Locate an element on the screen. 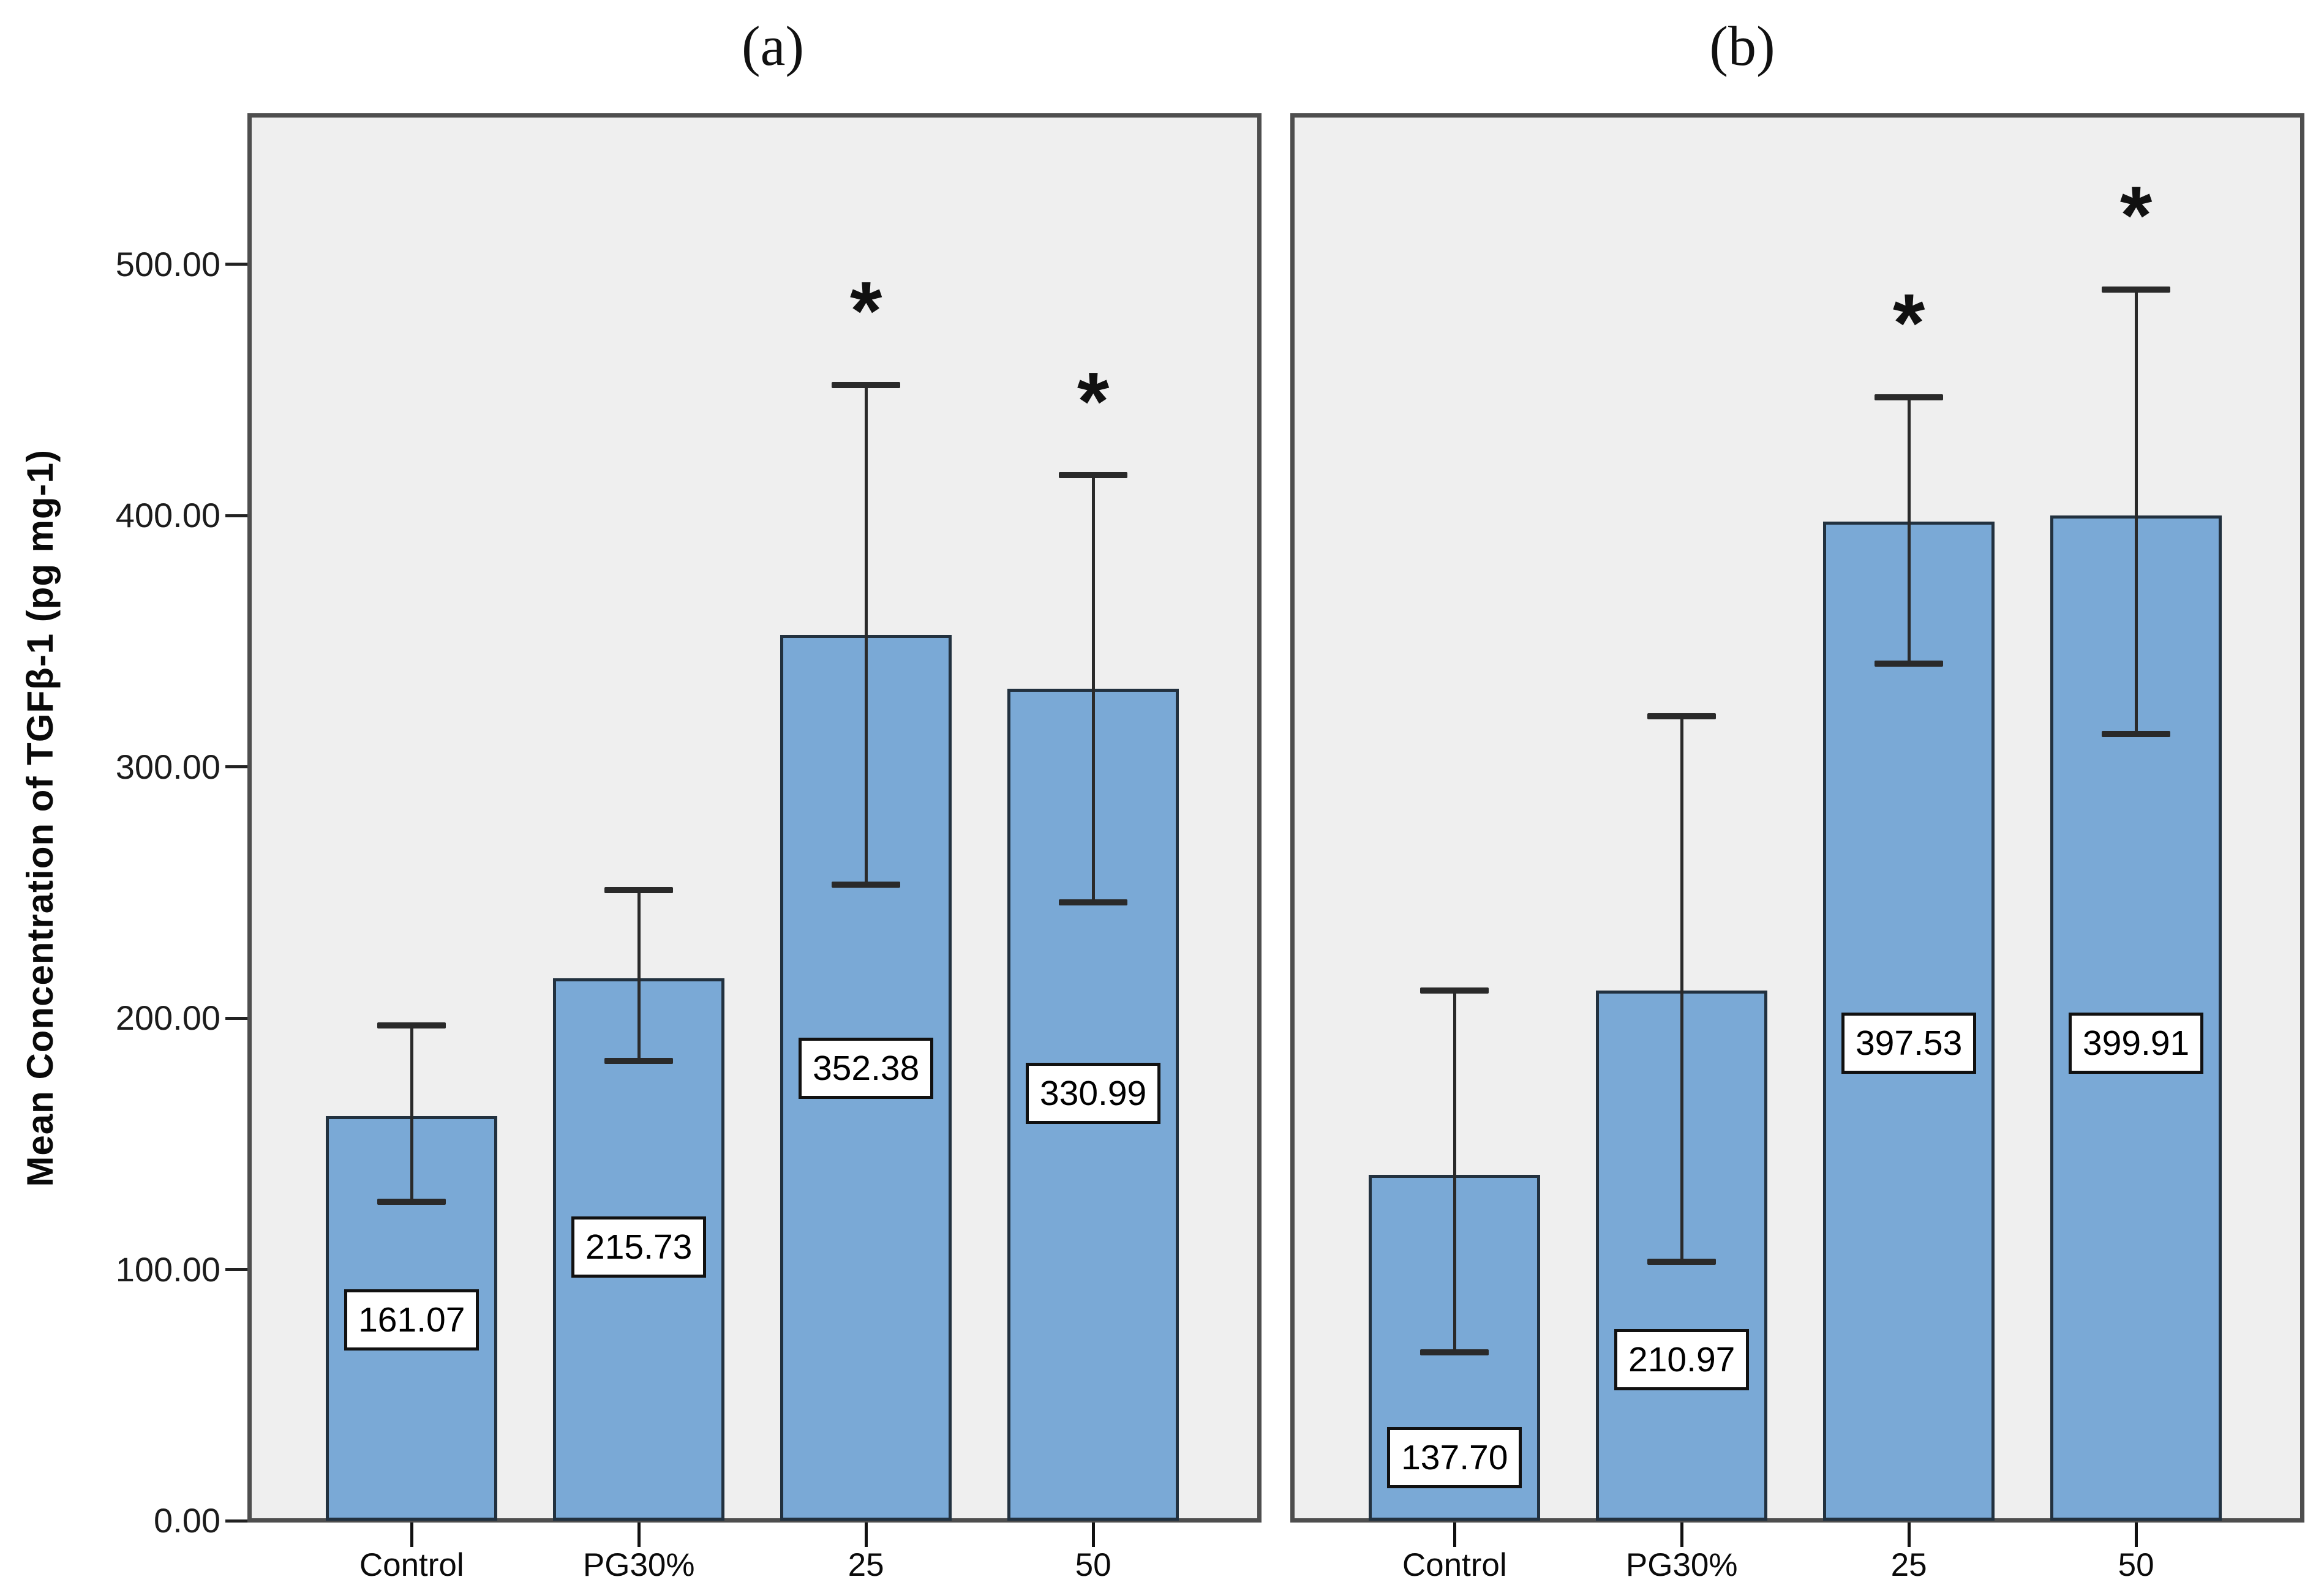 The height and width of the screenshot is (1596, 2324). y-axis-tick-label: 0.00 is located at coordinates (187, 1520).